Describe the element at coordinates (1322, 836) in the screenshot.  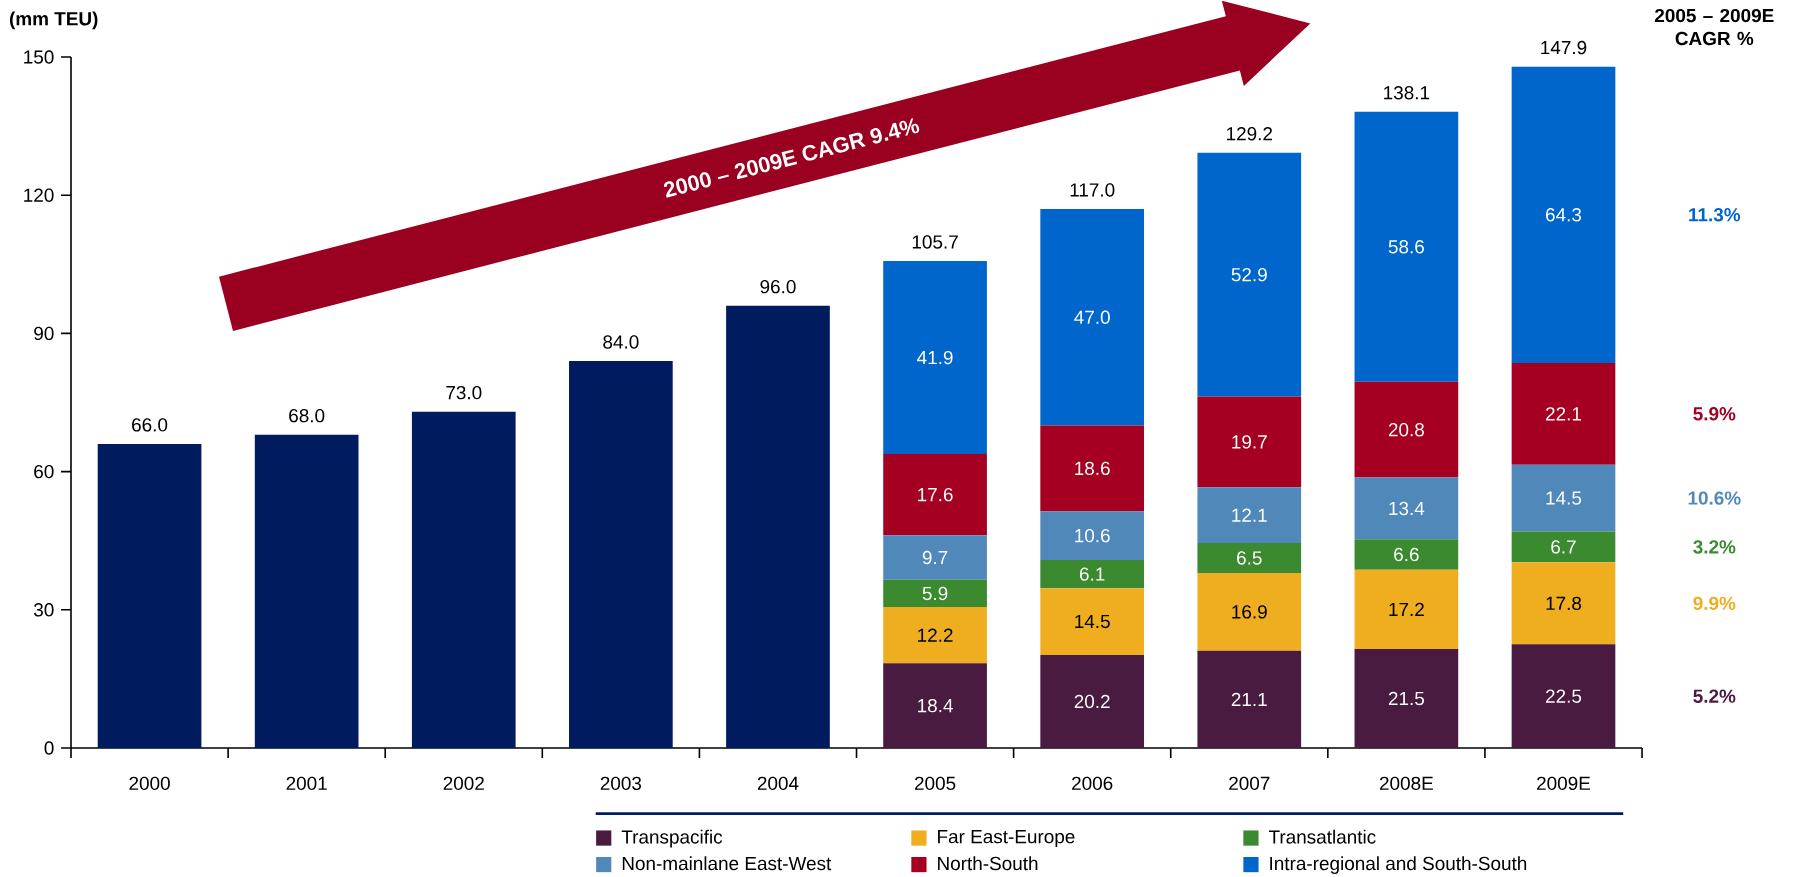
I see `legend-label: Transatlantic` at that location.